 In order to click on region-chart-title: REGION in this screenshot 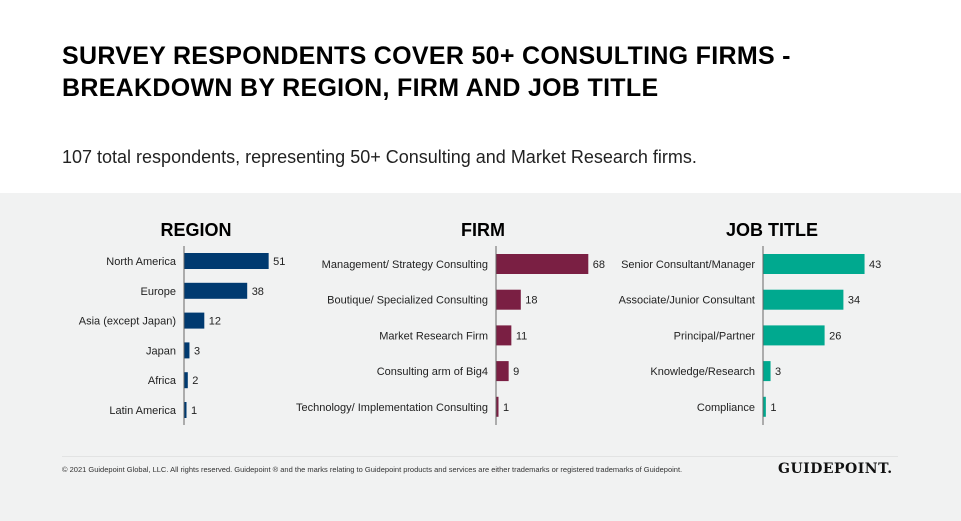, I will do `click(195, 230)`.